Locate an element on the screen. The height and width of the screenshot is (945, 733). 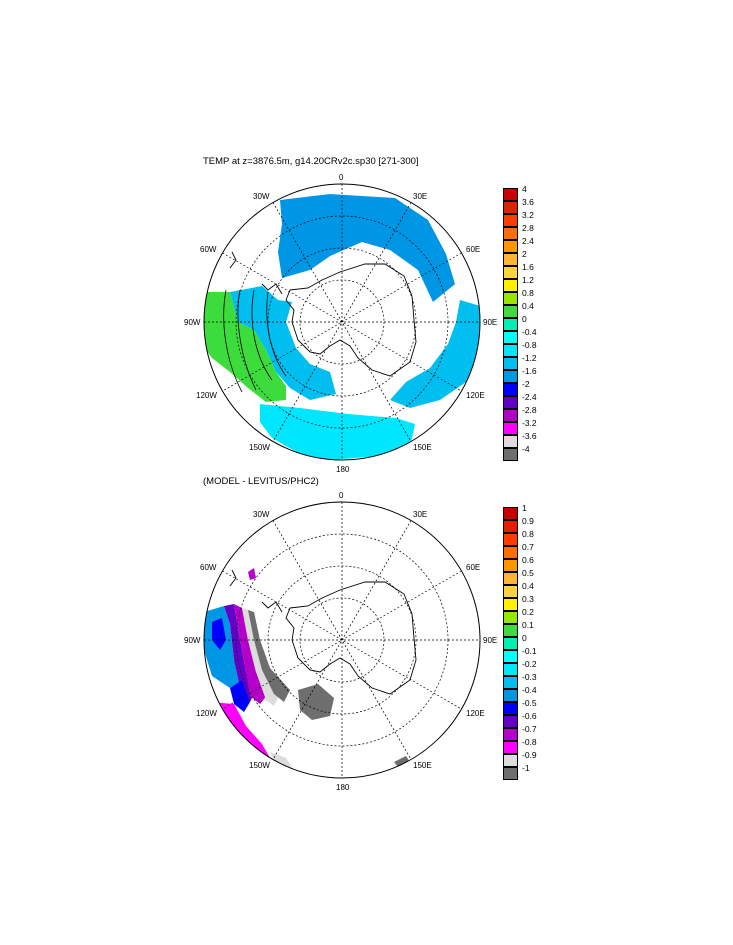
panel-2-map-boundary is located at coordinates (342, 640).